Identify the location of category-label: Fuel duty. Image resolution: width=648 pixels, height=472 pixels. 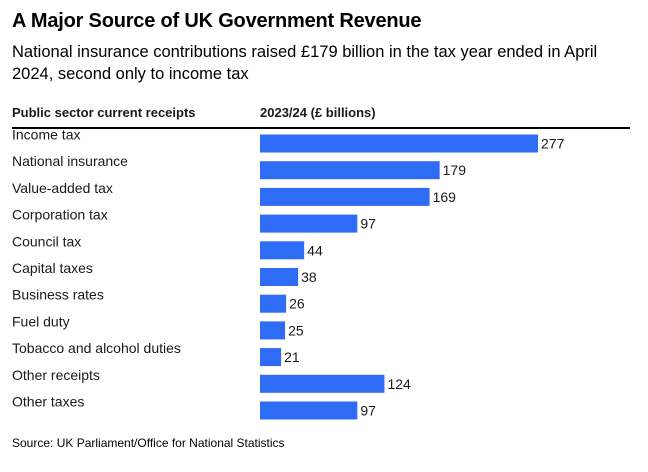
(41, 321).